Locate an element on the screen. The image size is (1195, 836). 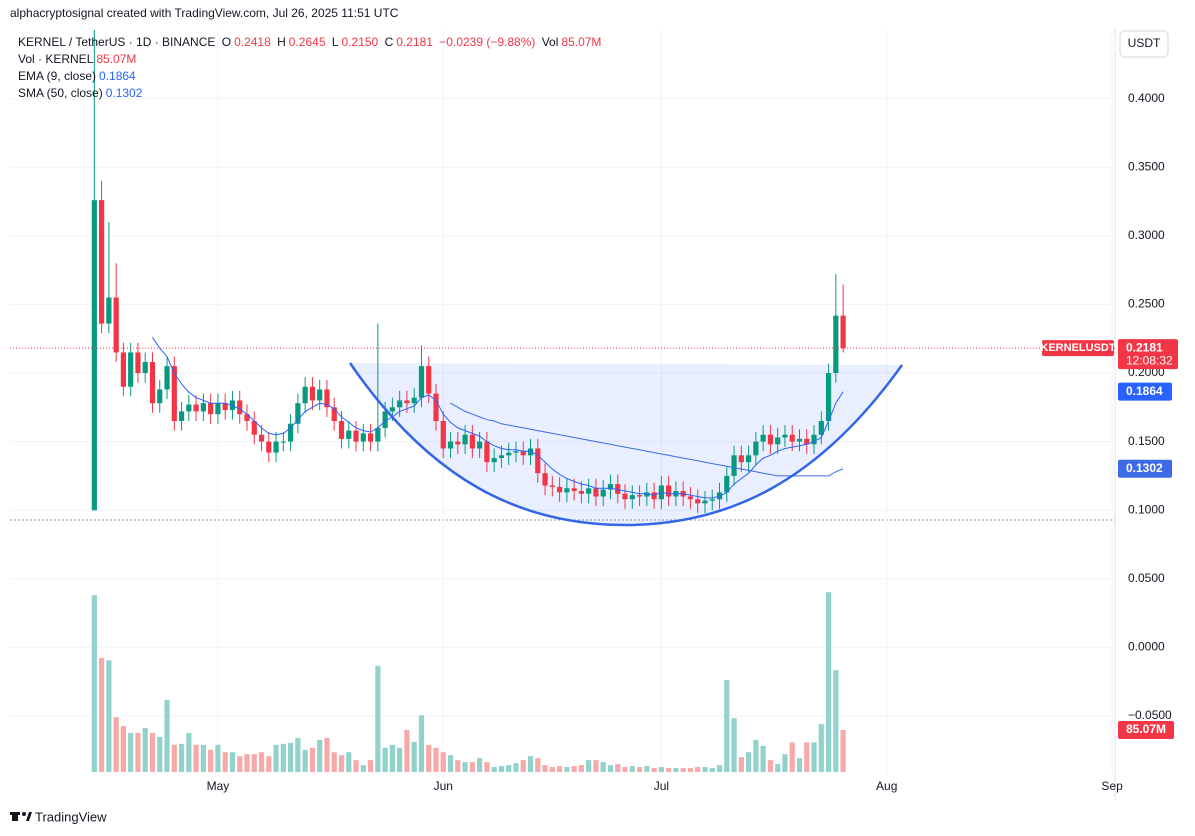
cup-fill is located at coordinates (626, 444).